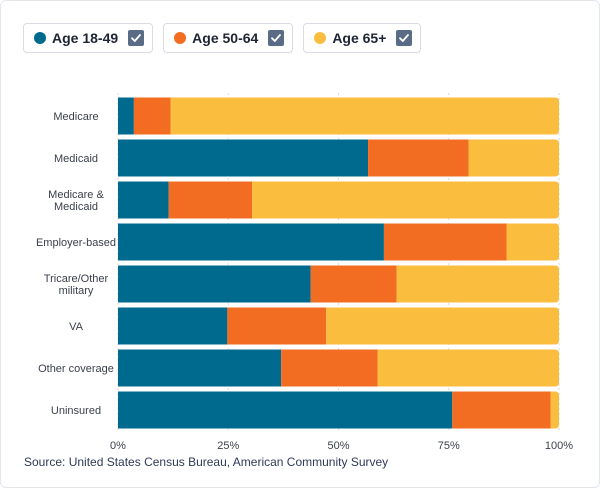 The width and height of the screenshot is (600, 488). Describe the element at coordinates (76, 411) in the screenshot. I see `category-label: Uninsured` at that location.